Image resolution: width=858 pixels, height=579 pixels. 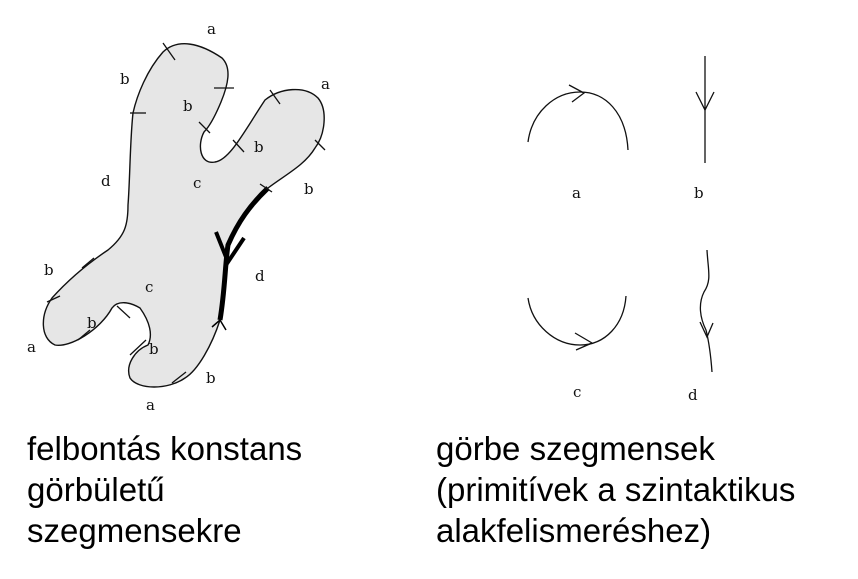 I want to click on label-b-lower-notch: b, so click(x=154, y=349).